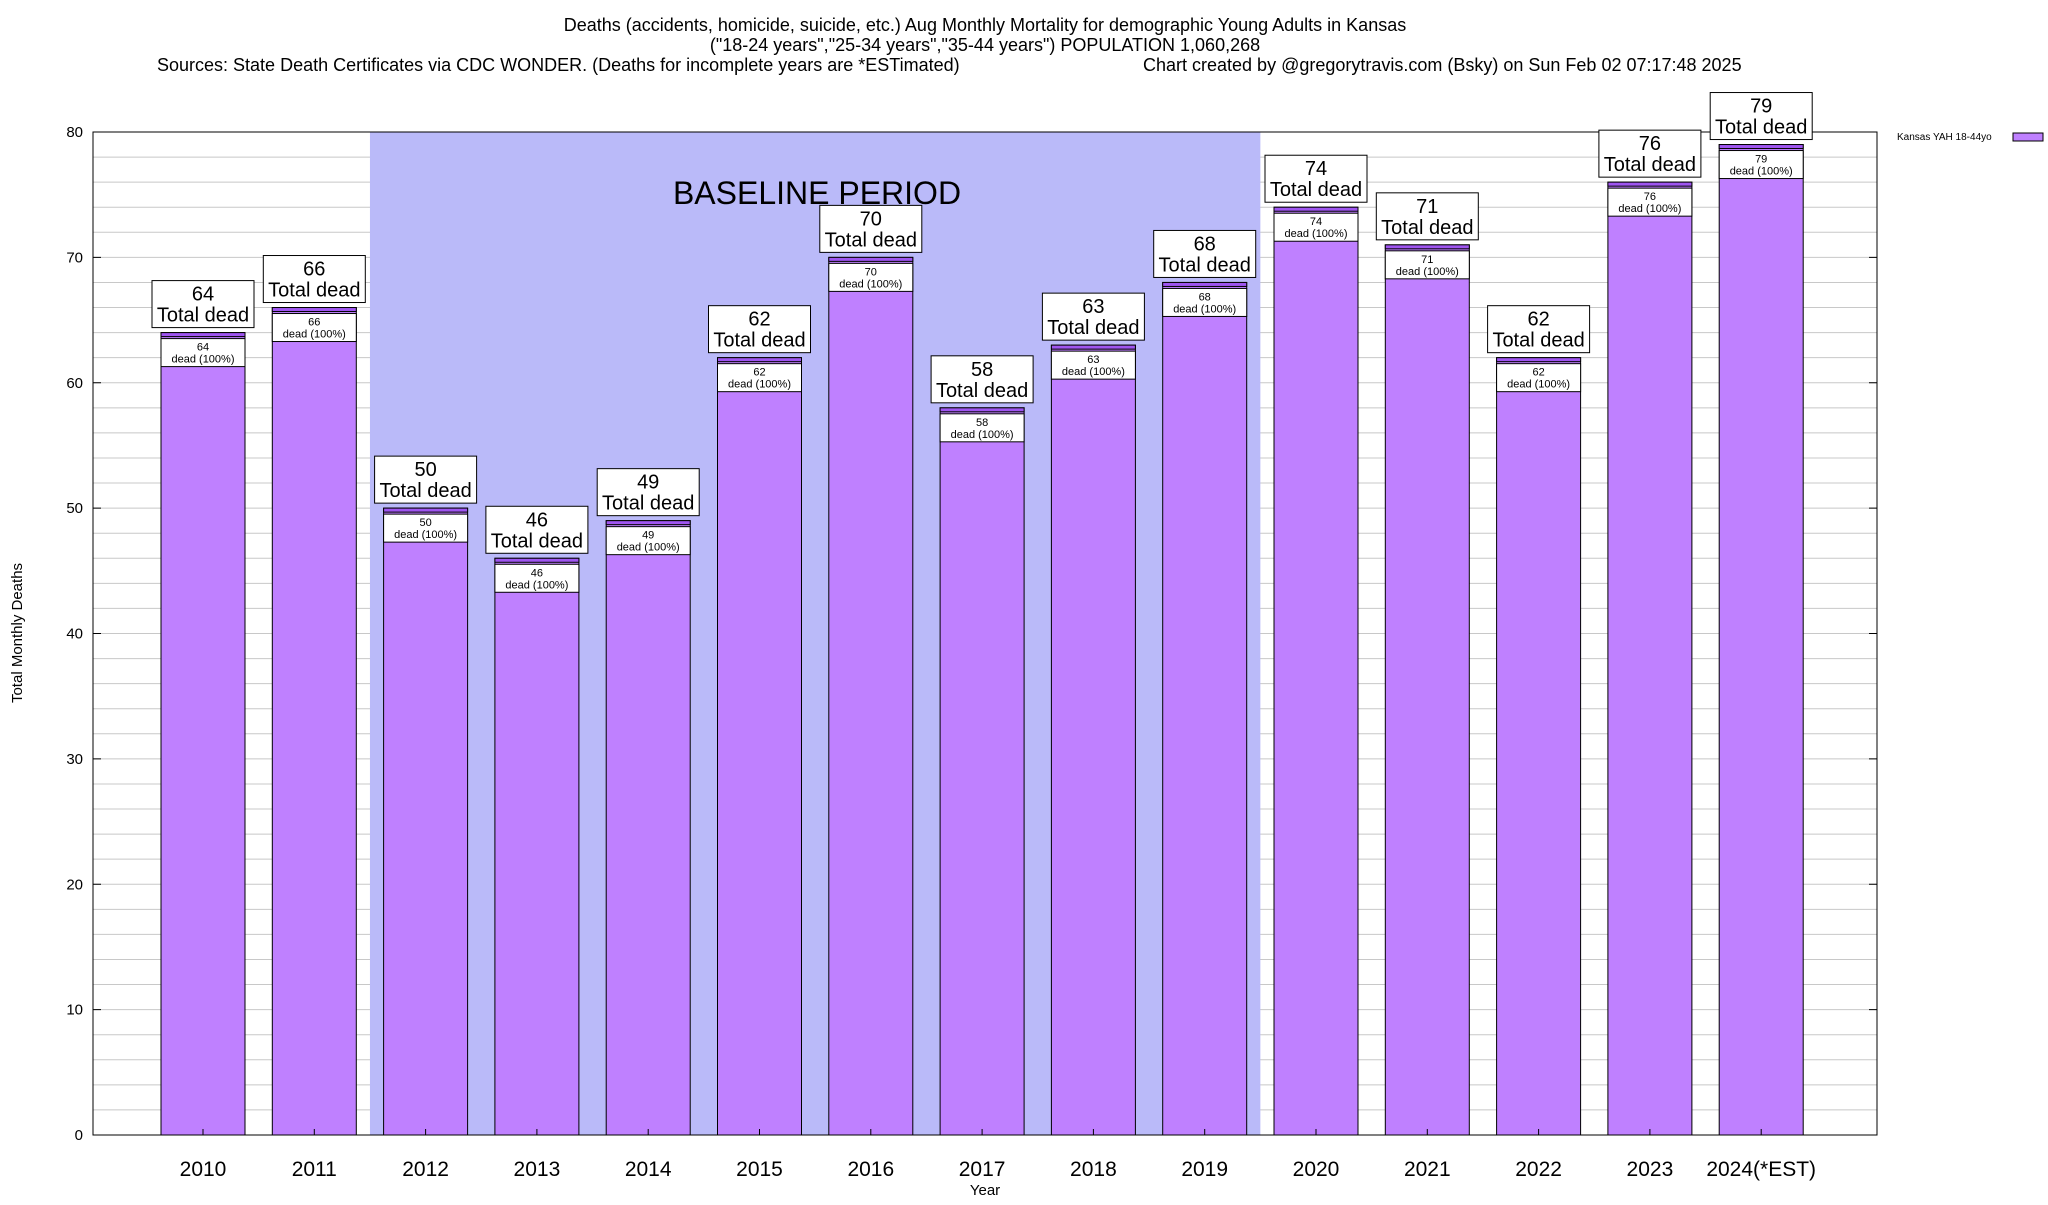 The image size is (2048, 1205). I want to click on bar-2015, so click(759, 746).